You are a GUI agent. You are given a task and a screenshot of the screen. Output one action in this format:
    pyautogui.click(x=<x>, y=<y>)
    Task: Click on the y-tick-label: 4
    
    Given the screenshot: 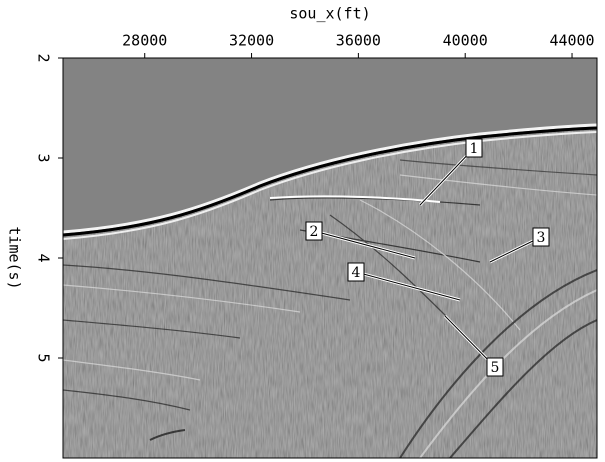 What is the action you would take?
    pyautogui.click(x=44, y=257)
    